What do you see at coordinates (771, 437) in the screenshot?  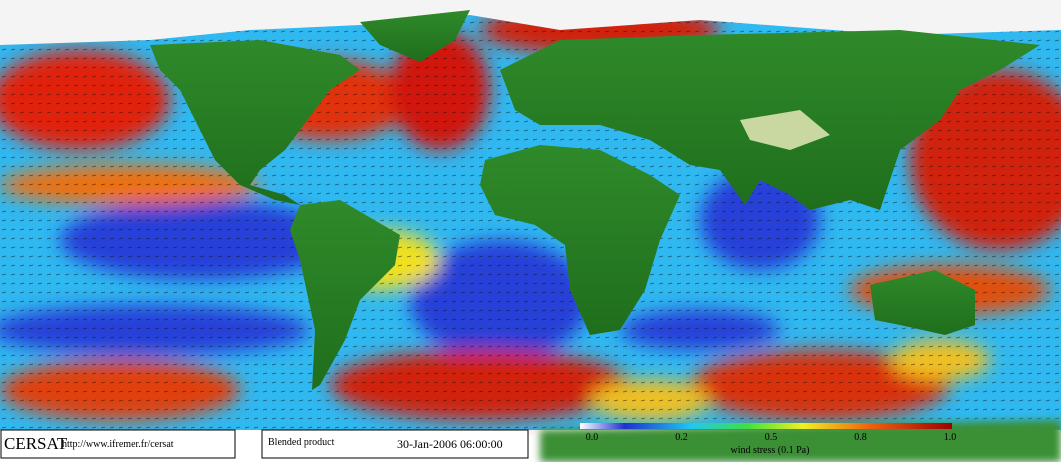 I see `colorbar-tick-label: 0.5` at bounding box center [771, 437].